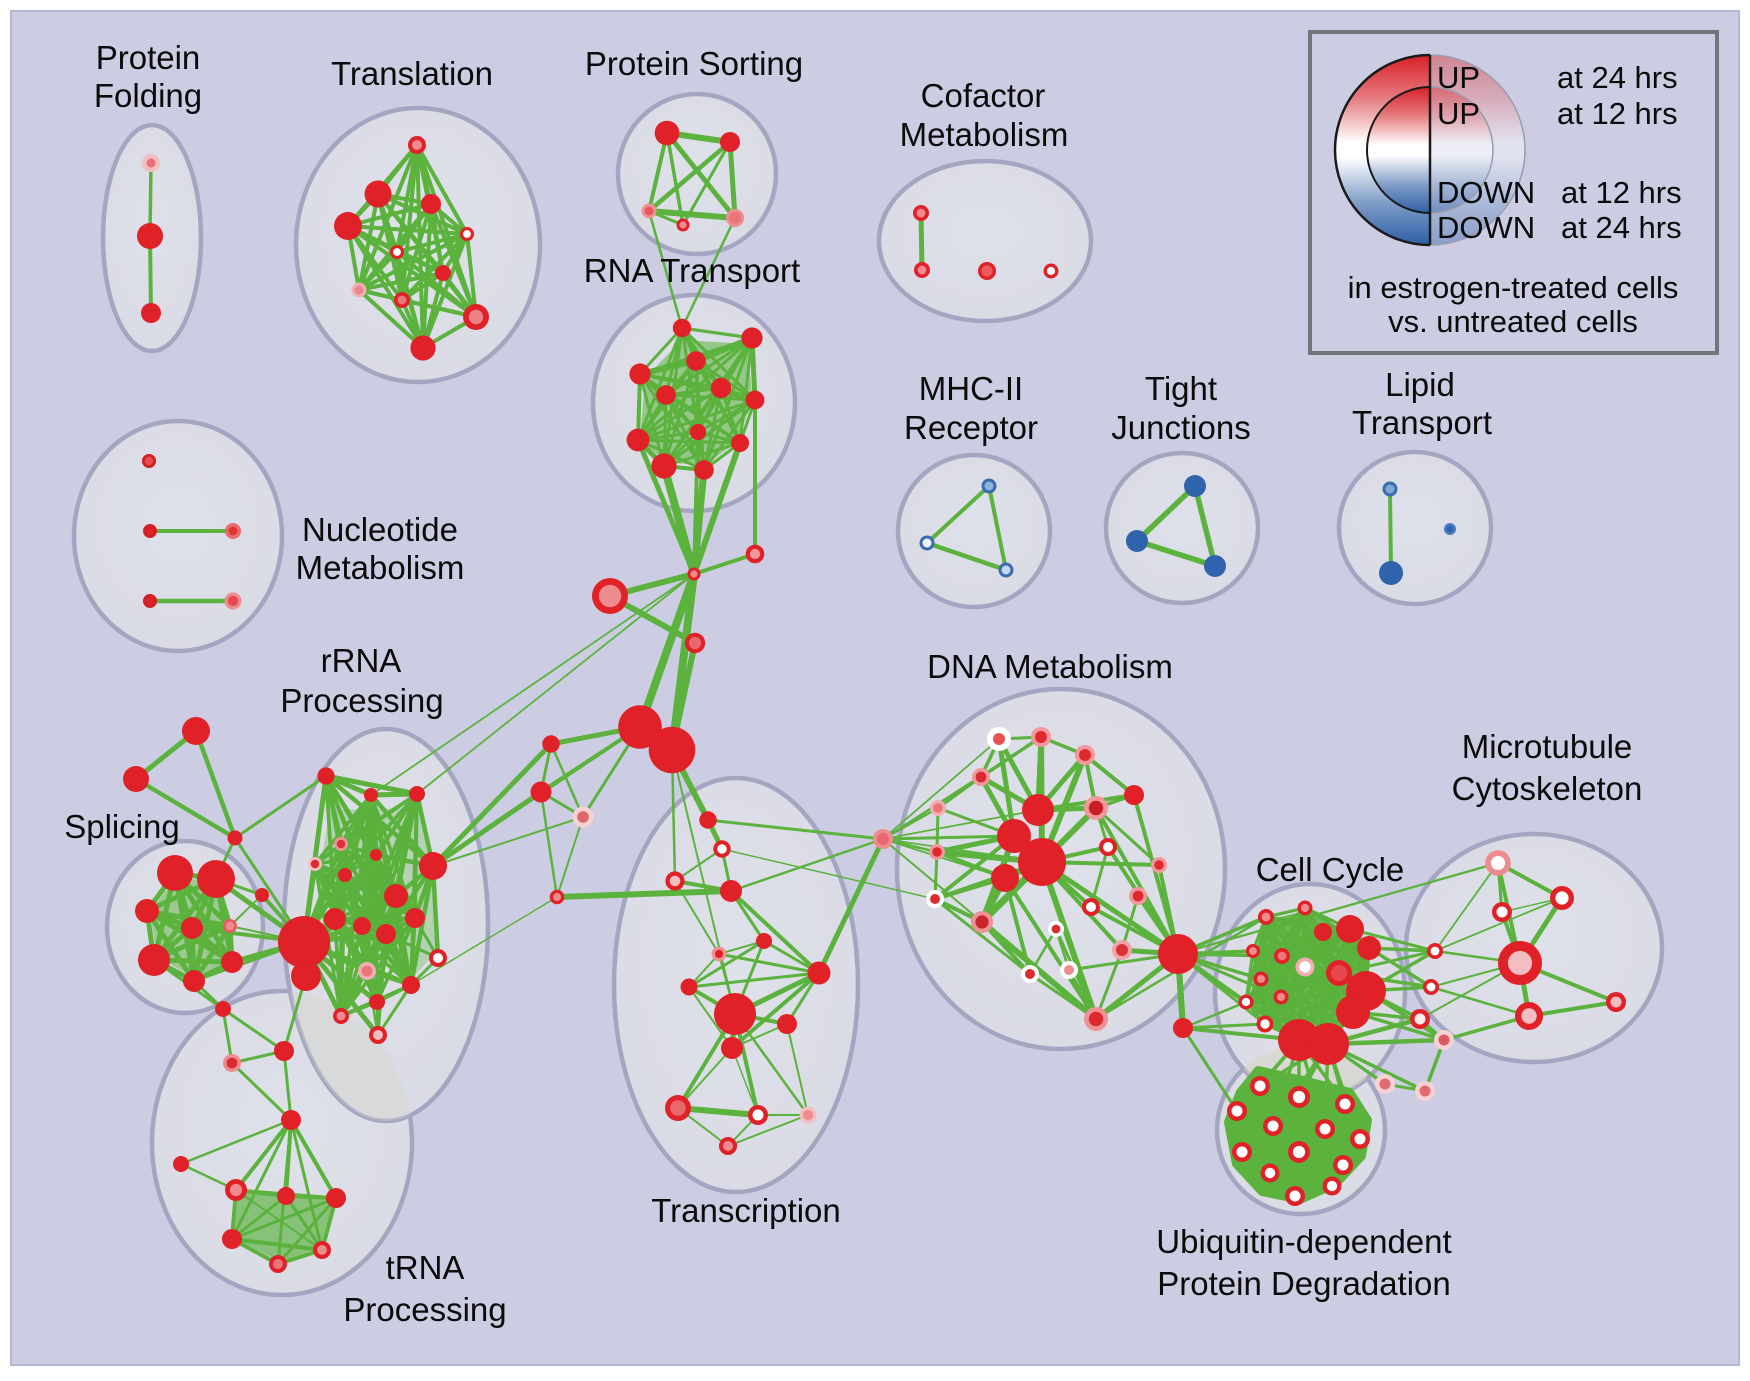 The image size is (1750, 1381). I want to click on svg-text: Lipid, so click(1420, 384).